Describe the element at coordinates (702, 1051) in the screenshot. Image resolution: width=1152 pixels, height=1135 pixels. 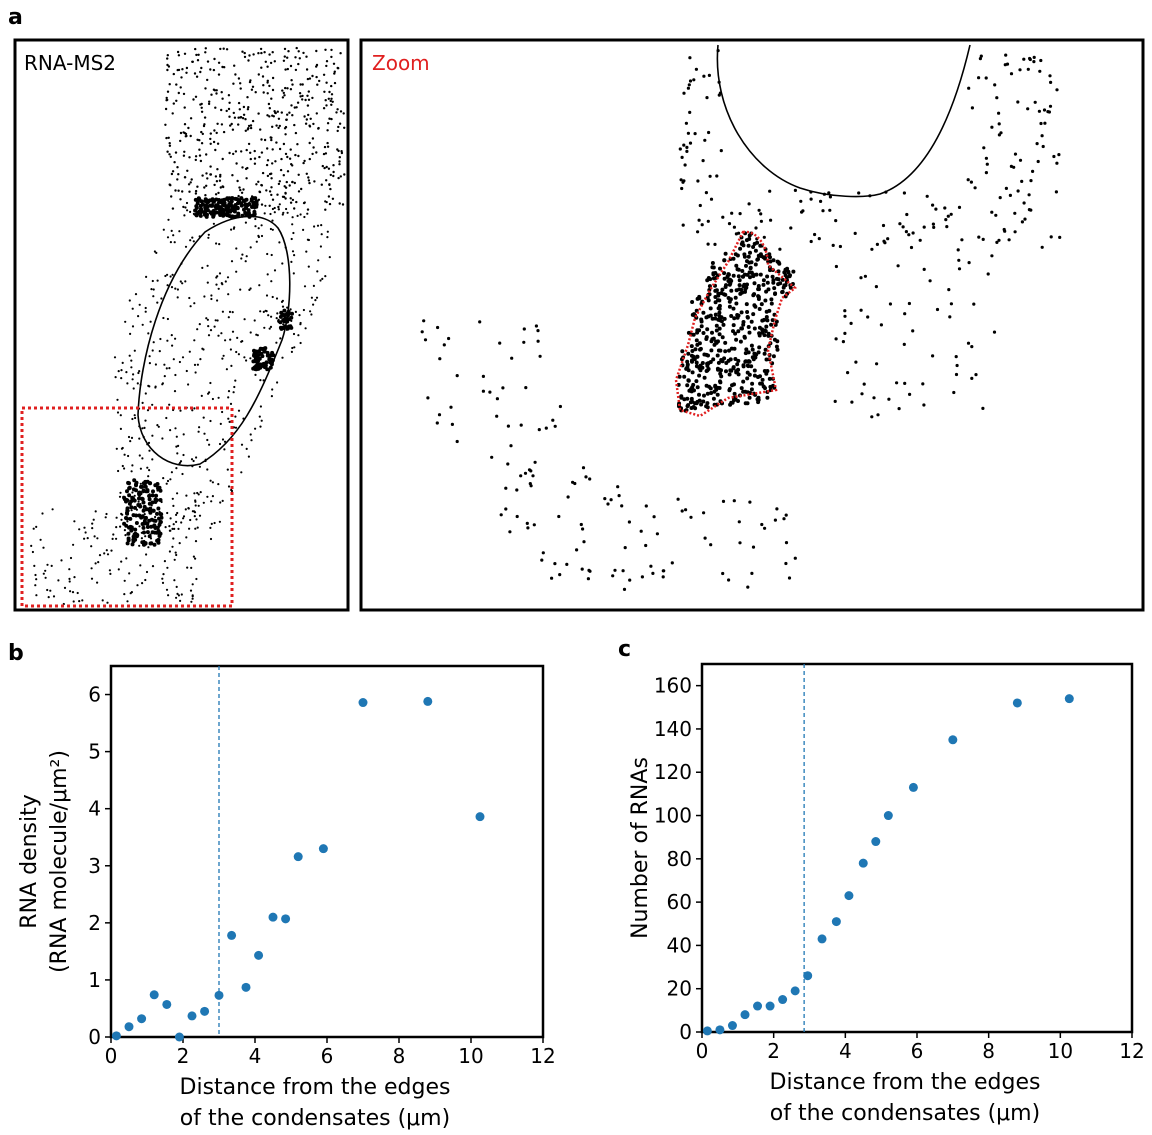
I see `x-tick-label: 0` at that location.